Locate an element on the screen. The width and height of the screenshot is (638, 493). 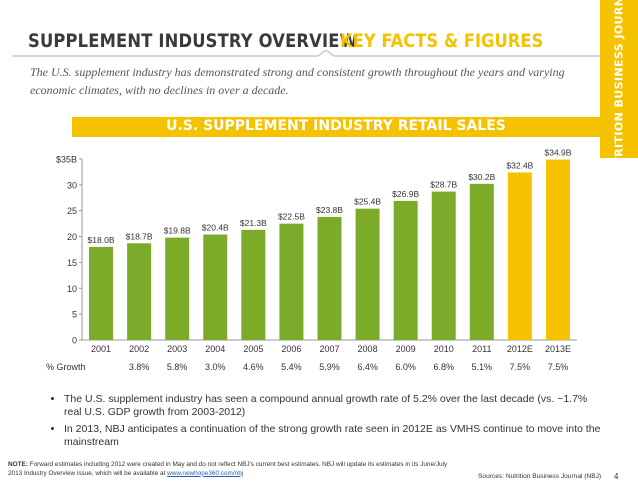
growth-value: 3.8% is located at coordinates (139, 367).